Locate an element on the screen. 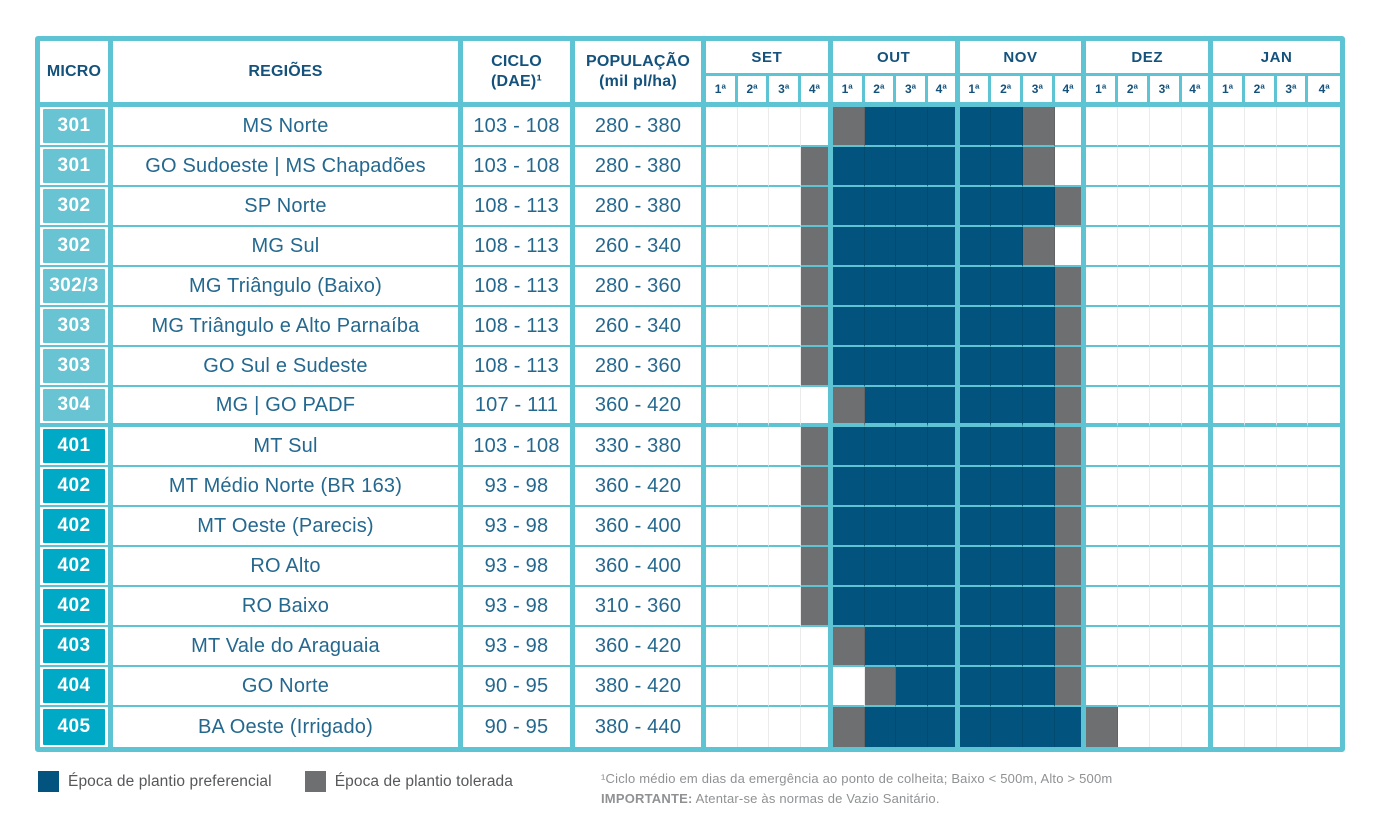 This screenshot has height=840, width=1377. region-cell: MT Oeste (Parecis) is located at coordinates (288, 527).